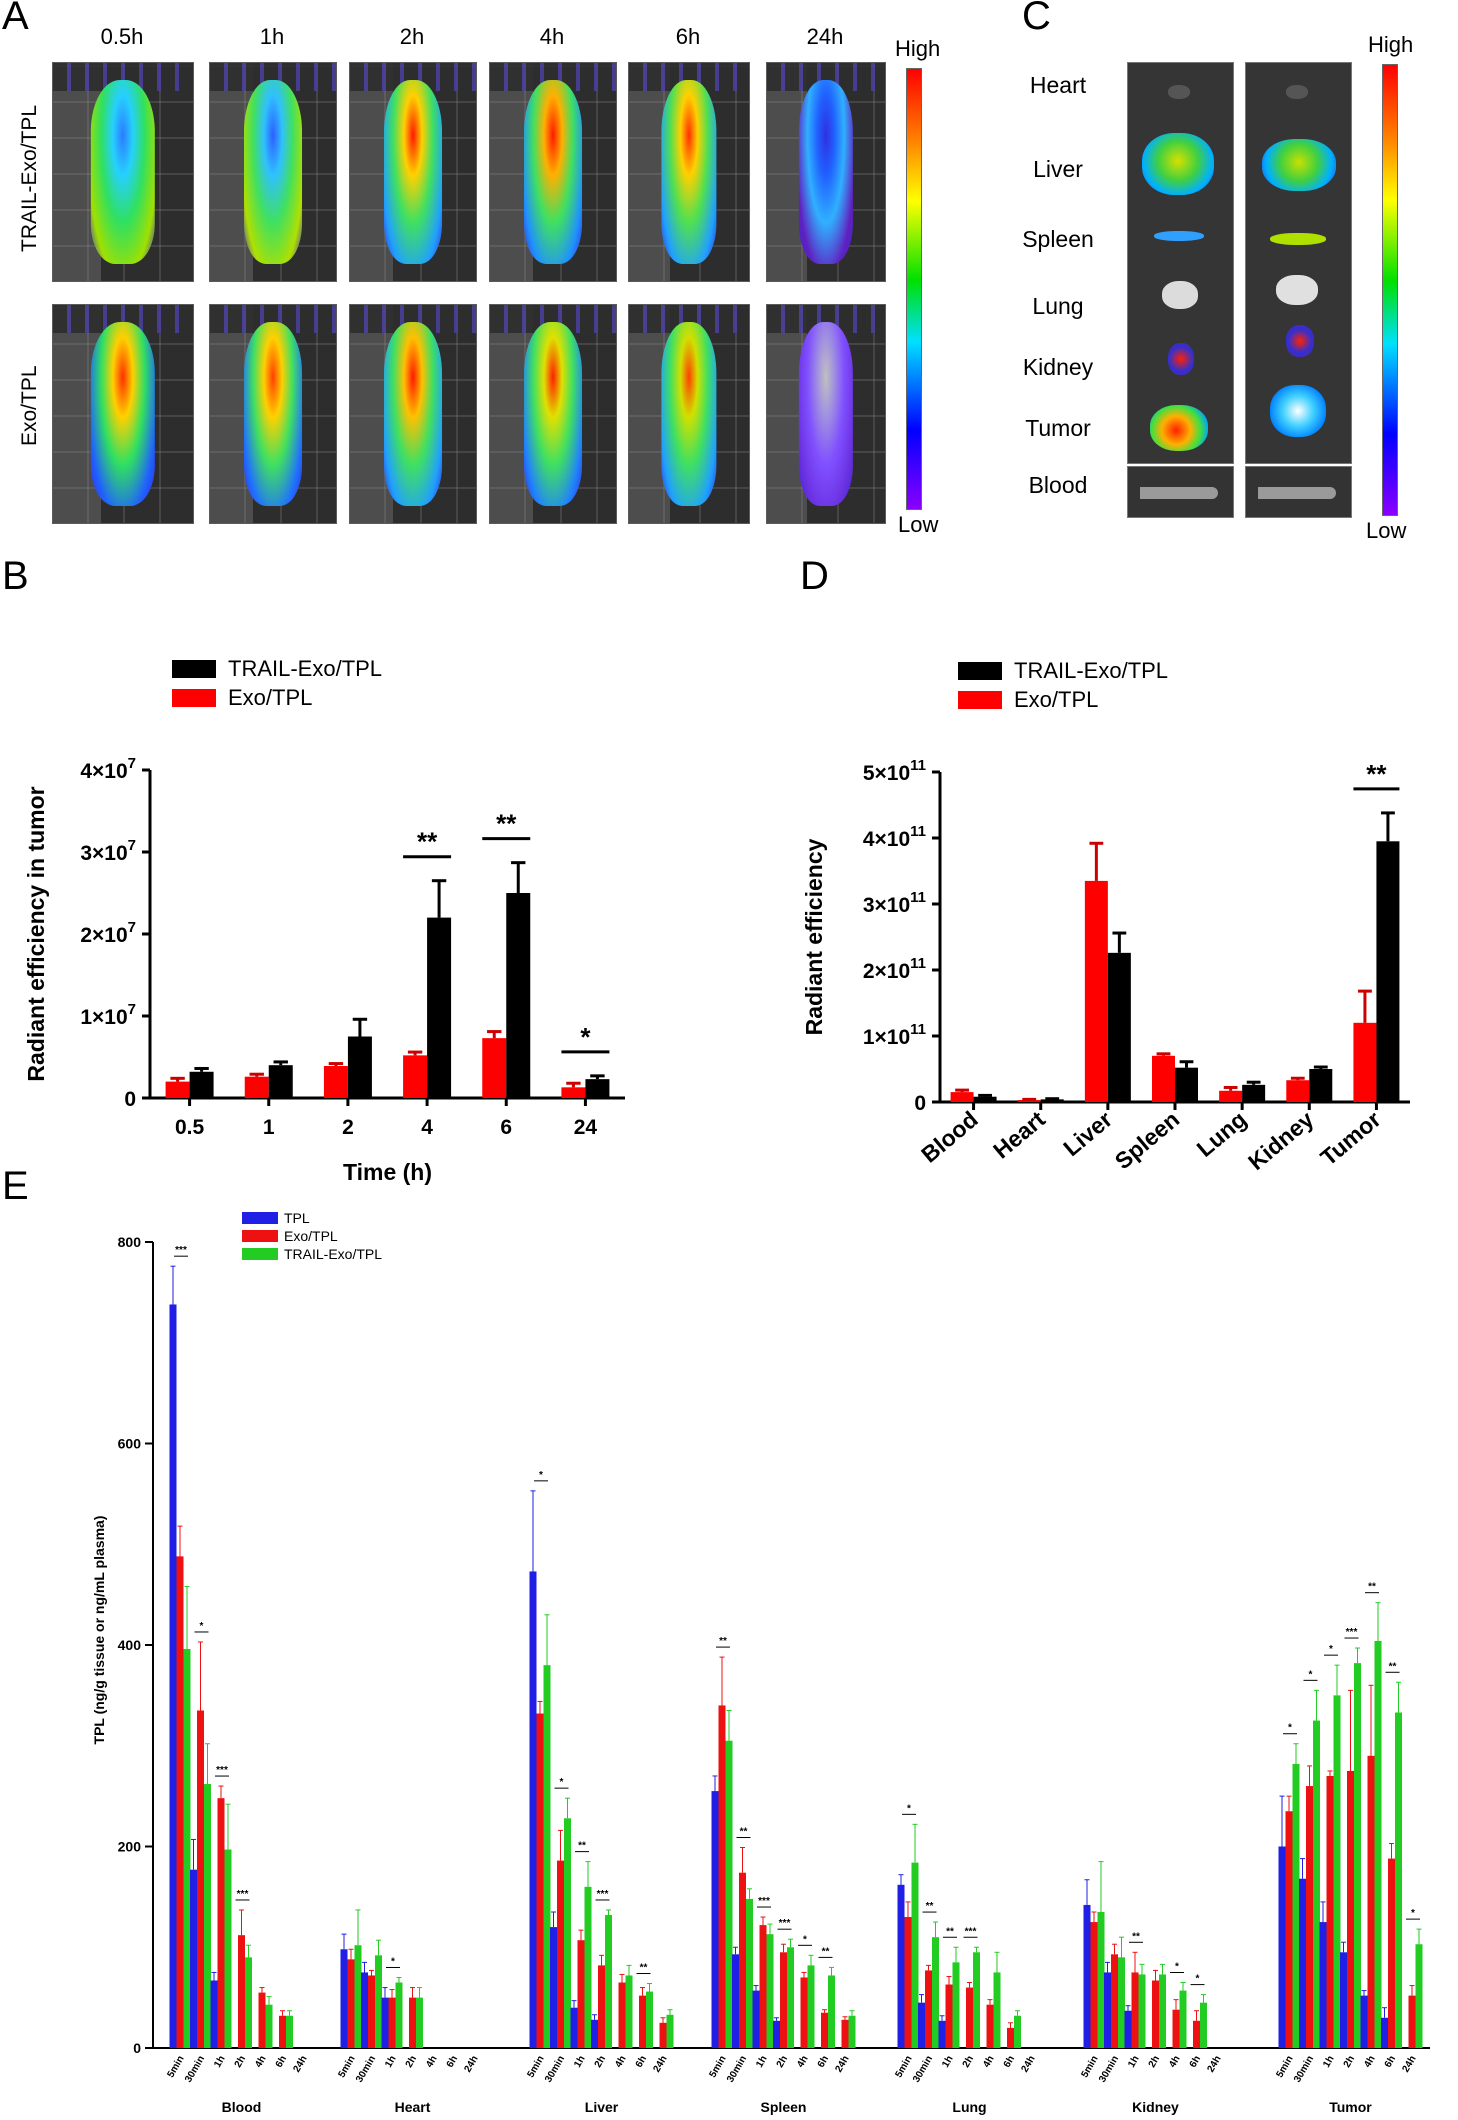 Image resolution: width=1458 pixels, height=2120 pixels. I want to click on organ-label-blood: Blood, so click(1058, 485).